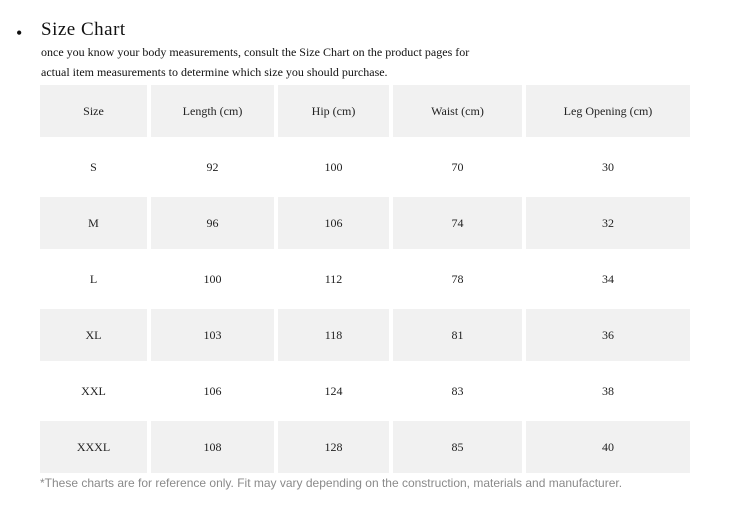 This screenshot has height=514, width=729. What do you see at coordinates (212, 335) in the screenshot?
I see `length-cell: 103` at bounding box center [212, 335].